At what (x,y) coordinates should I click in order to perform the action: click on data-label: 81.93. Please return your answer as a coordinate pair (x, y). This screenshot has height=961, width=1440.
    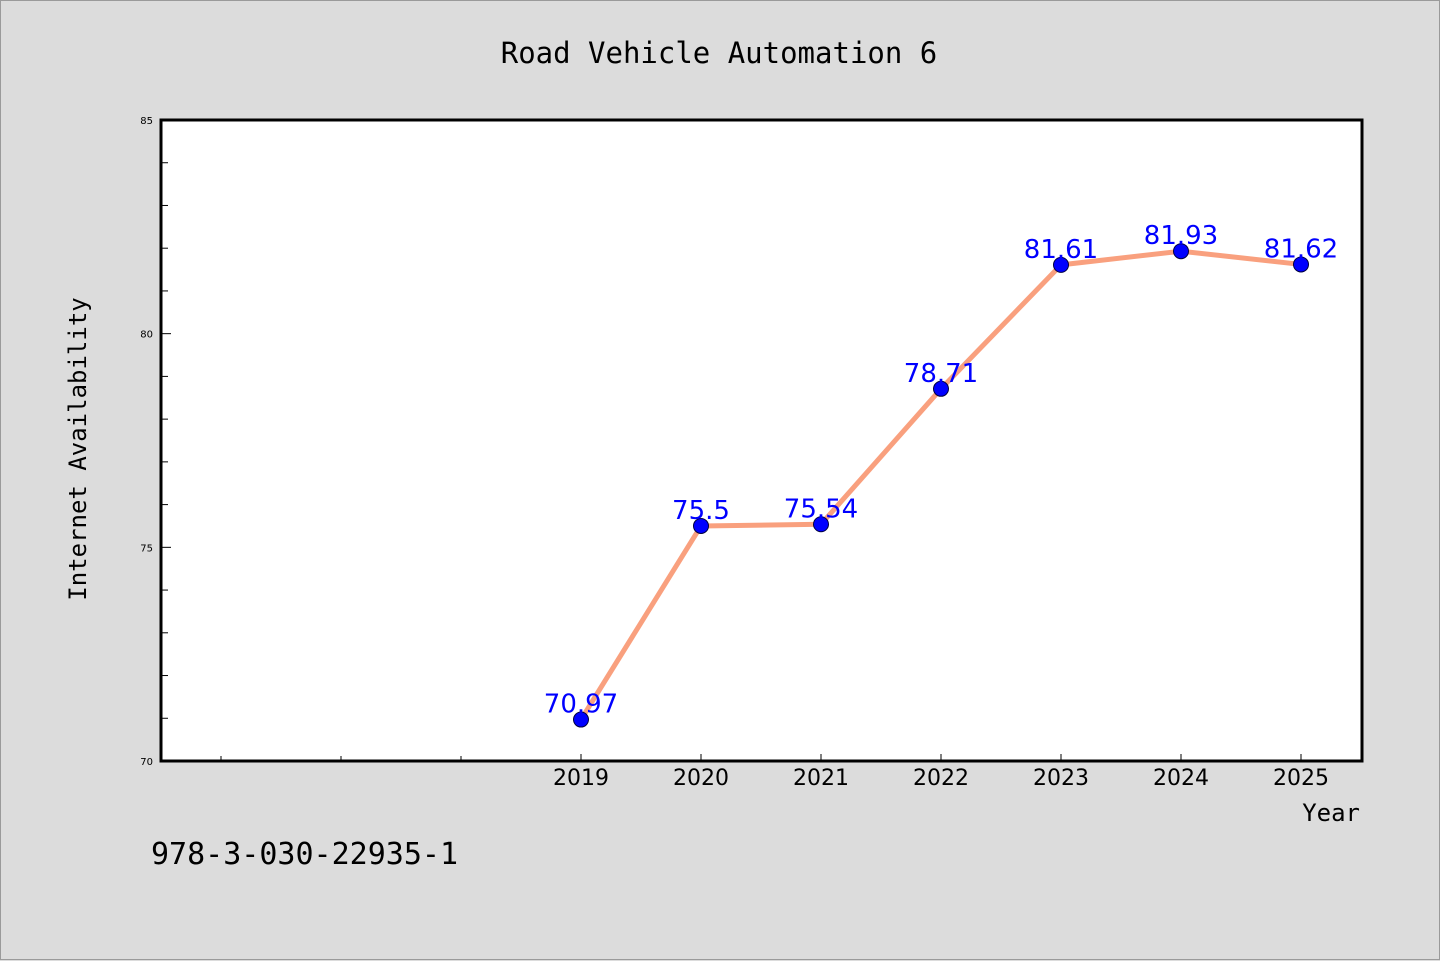
    Looking at the image, I should click on (1181, 236).